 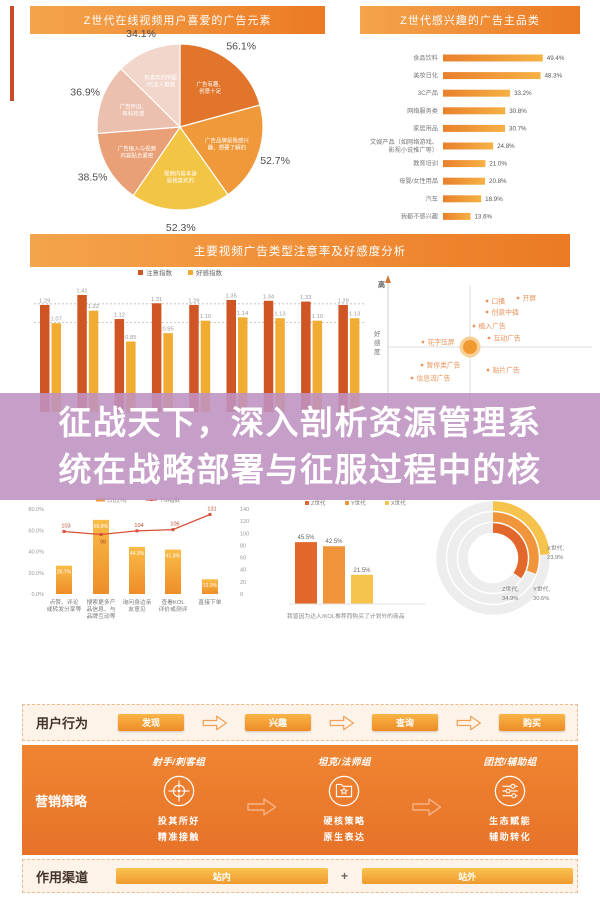 What do you see at coordinates (161, 78) in the screenshot?
I see `pie-slice-label: 有喜欢的明星` at bounding box center [161, 78].